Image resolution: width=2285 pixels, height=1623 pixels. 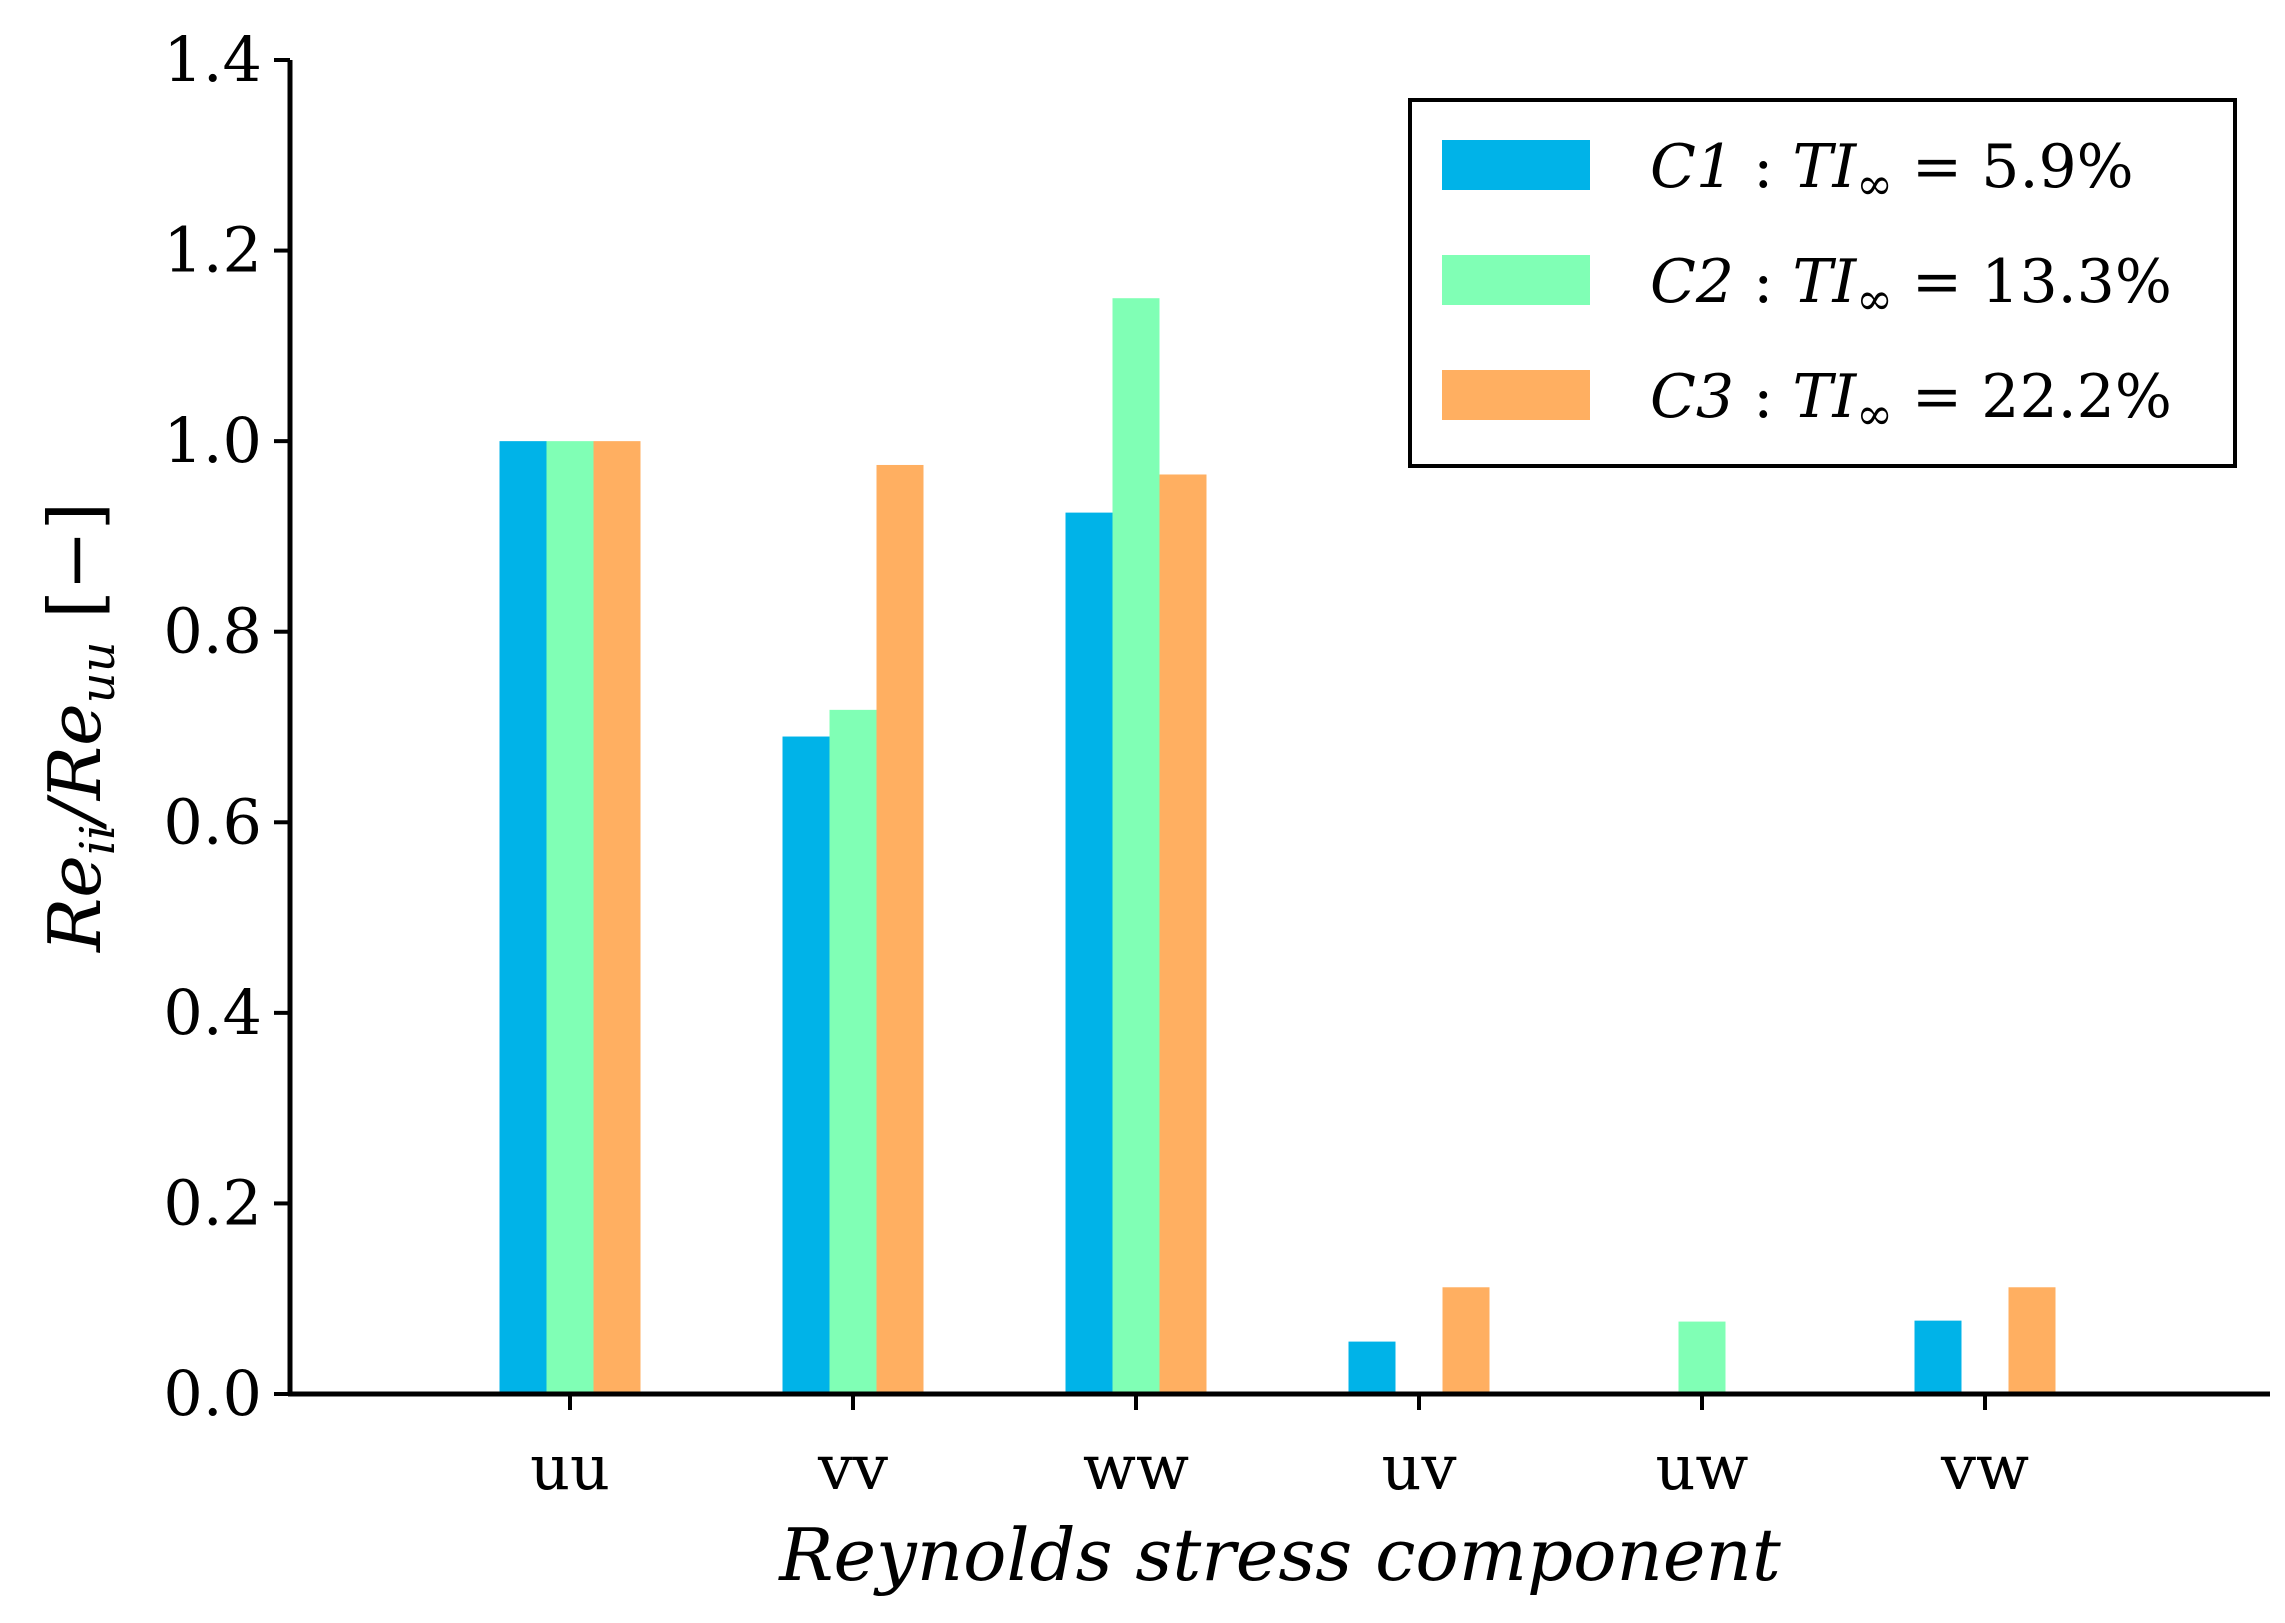 I want to click on y-tick-label: 0.4, so click(x=212, y=1012).